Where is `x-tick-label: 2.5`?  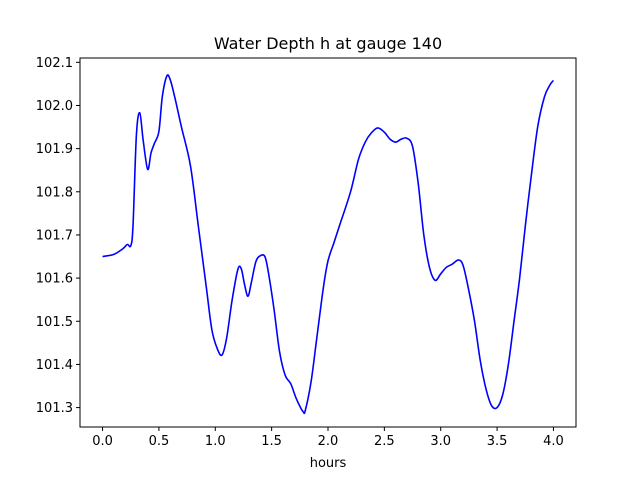
x-tick-label: 2.5 is located at coordinates (384, 441).